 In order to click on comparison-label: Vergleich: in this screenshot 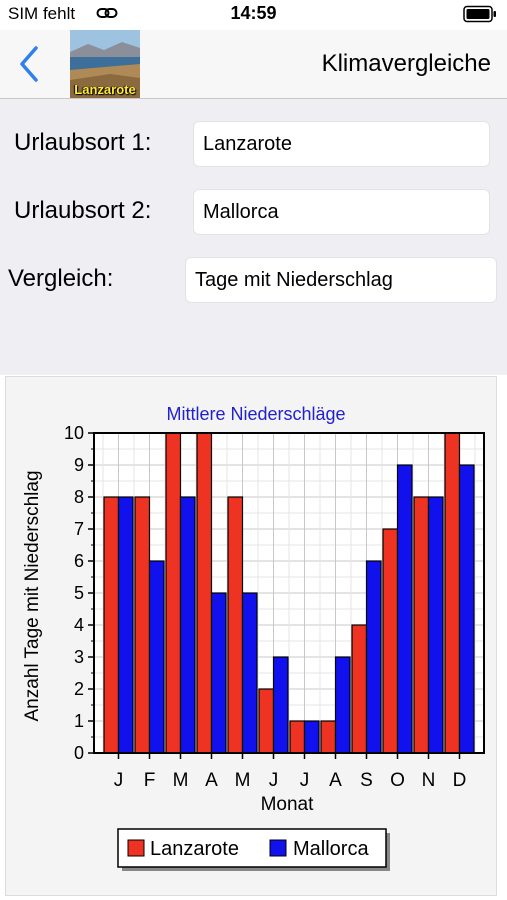, I will do `click(61, 278)`.